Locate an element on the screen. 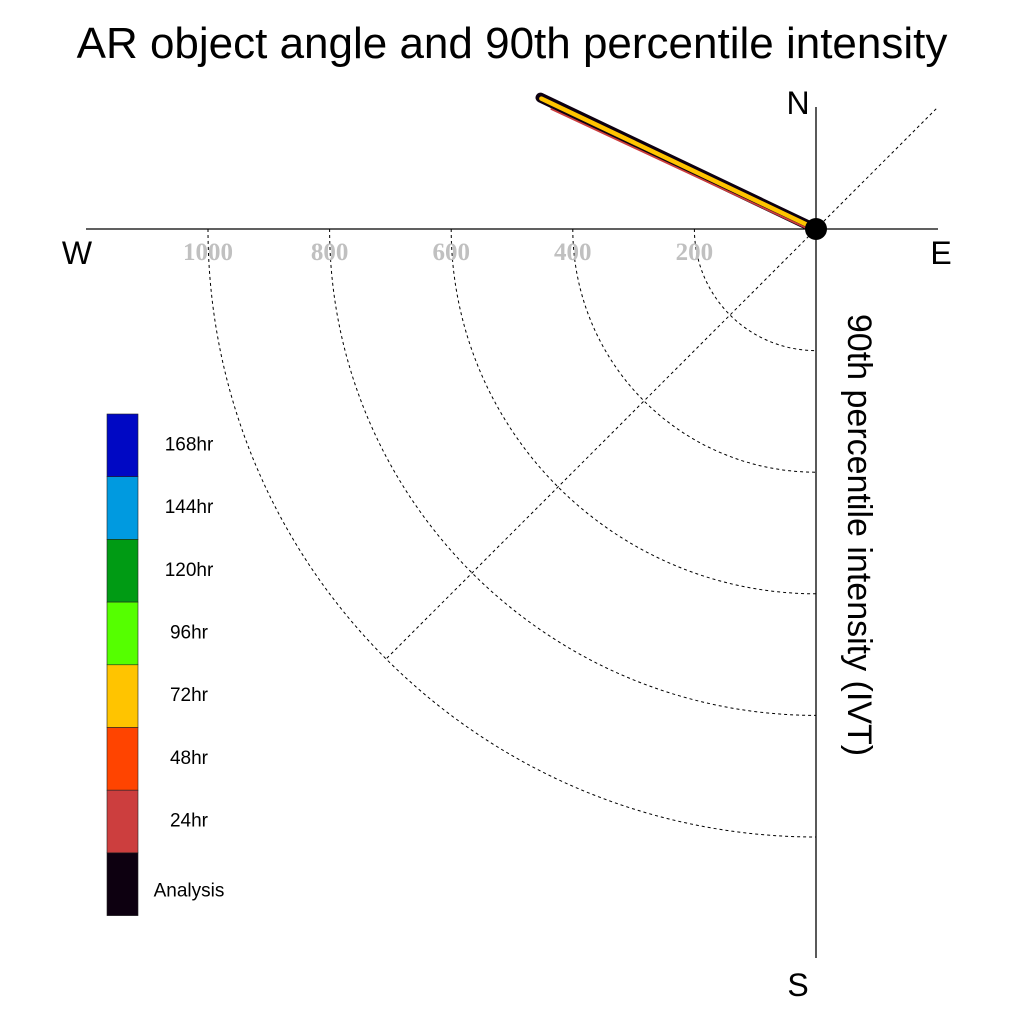 The height and width of the screenshot is (1024, 1024). legend-label-168hr: 168hr is located at coordinates (189, 444).